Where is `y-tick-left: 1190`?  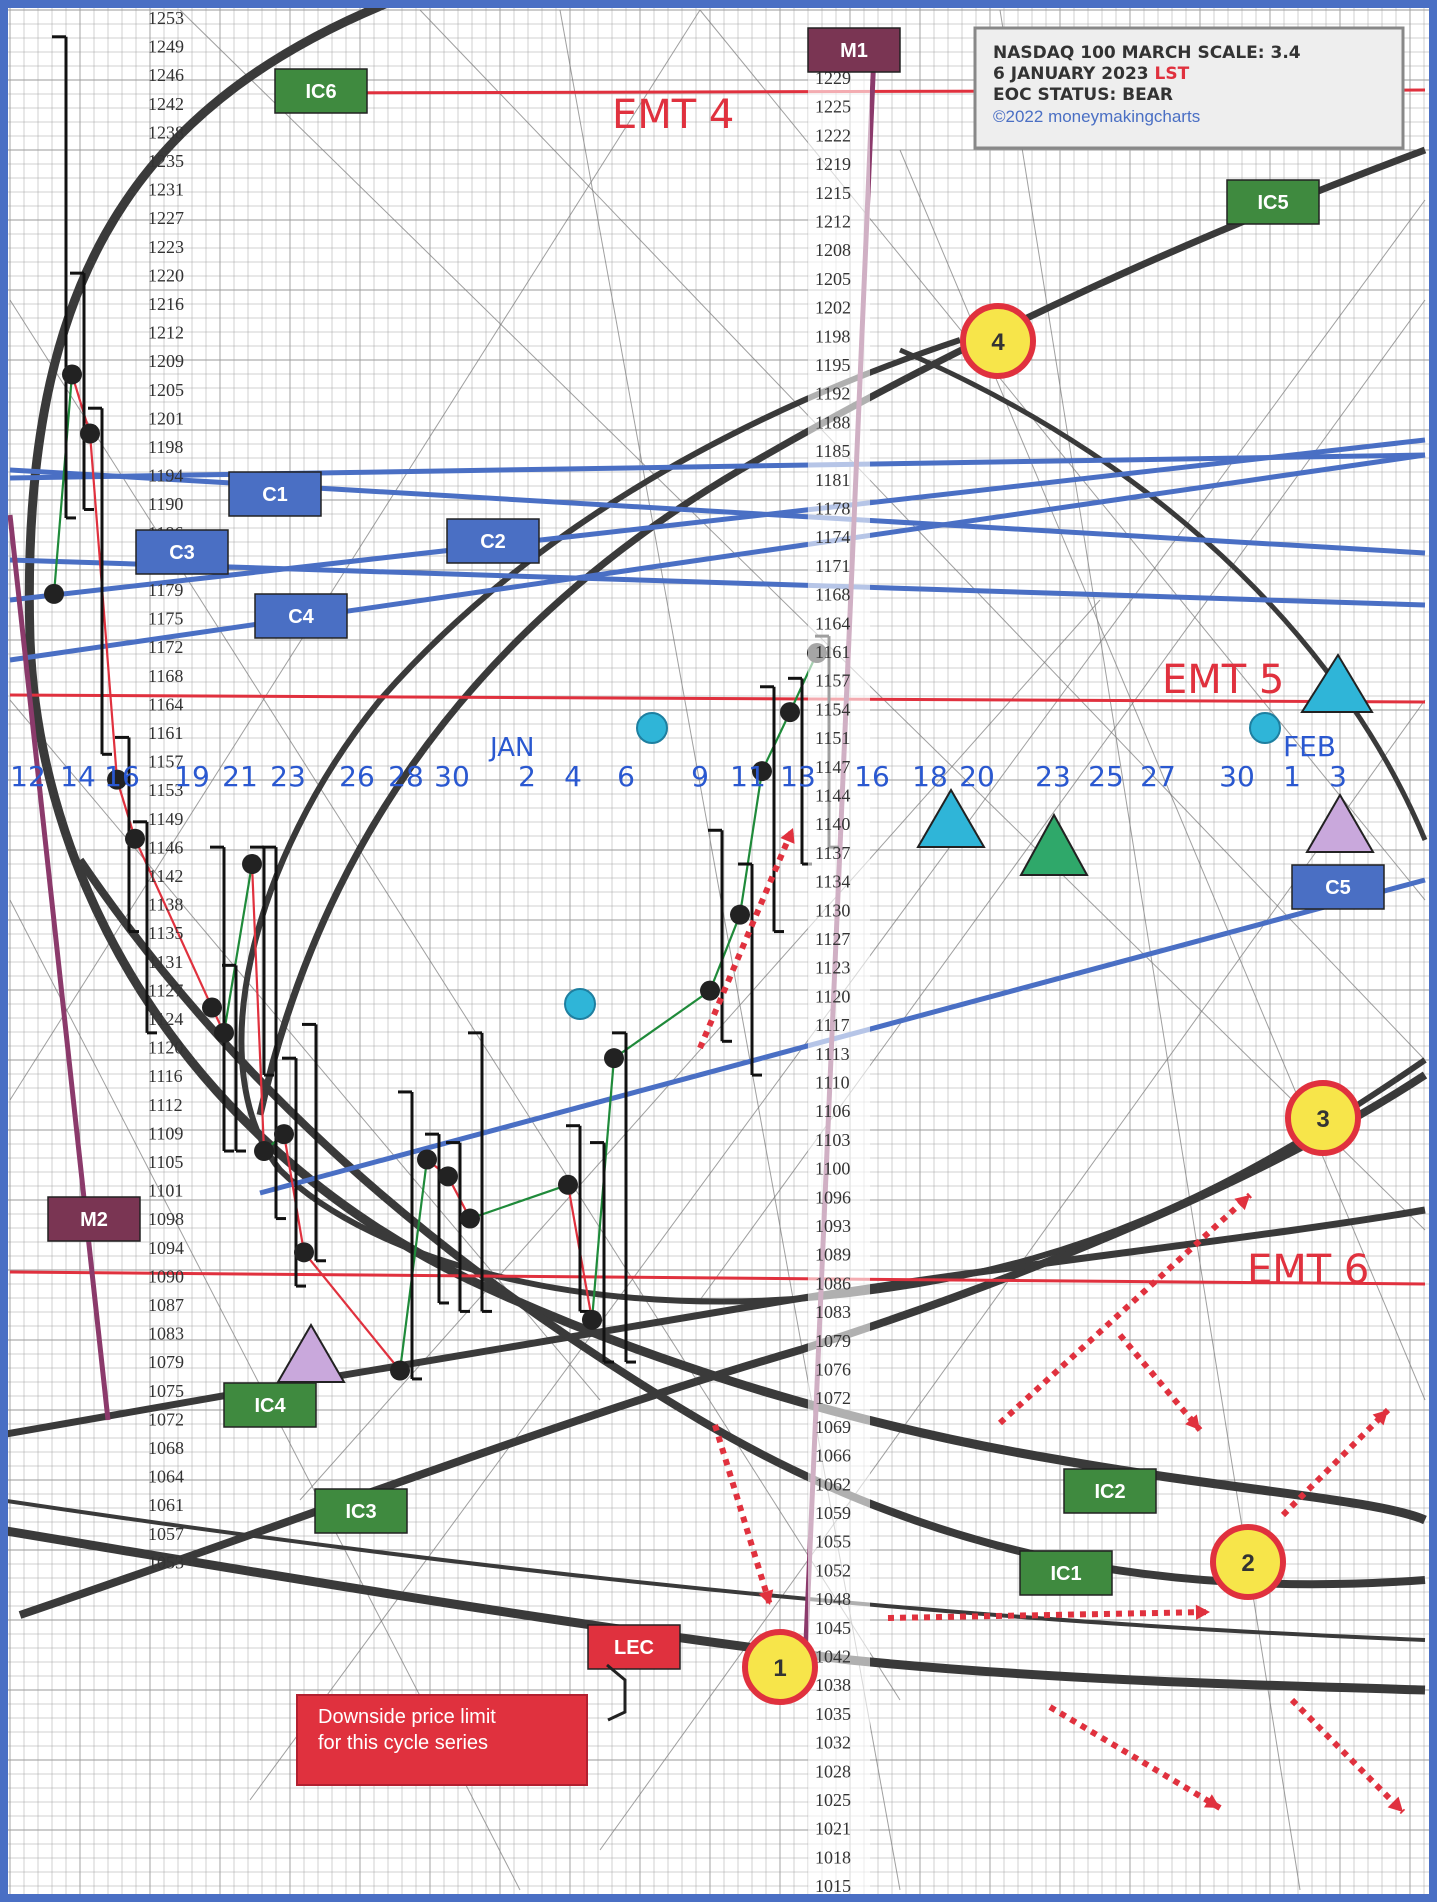 y-tick-left: 1190 is located at coordinates (165, 504).